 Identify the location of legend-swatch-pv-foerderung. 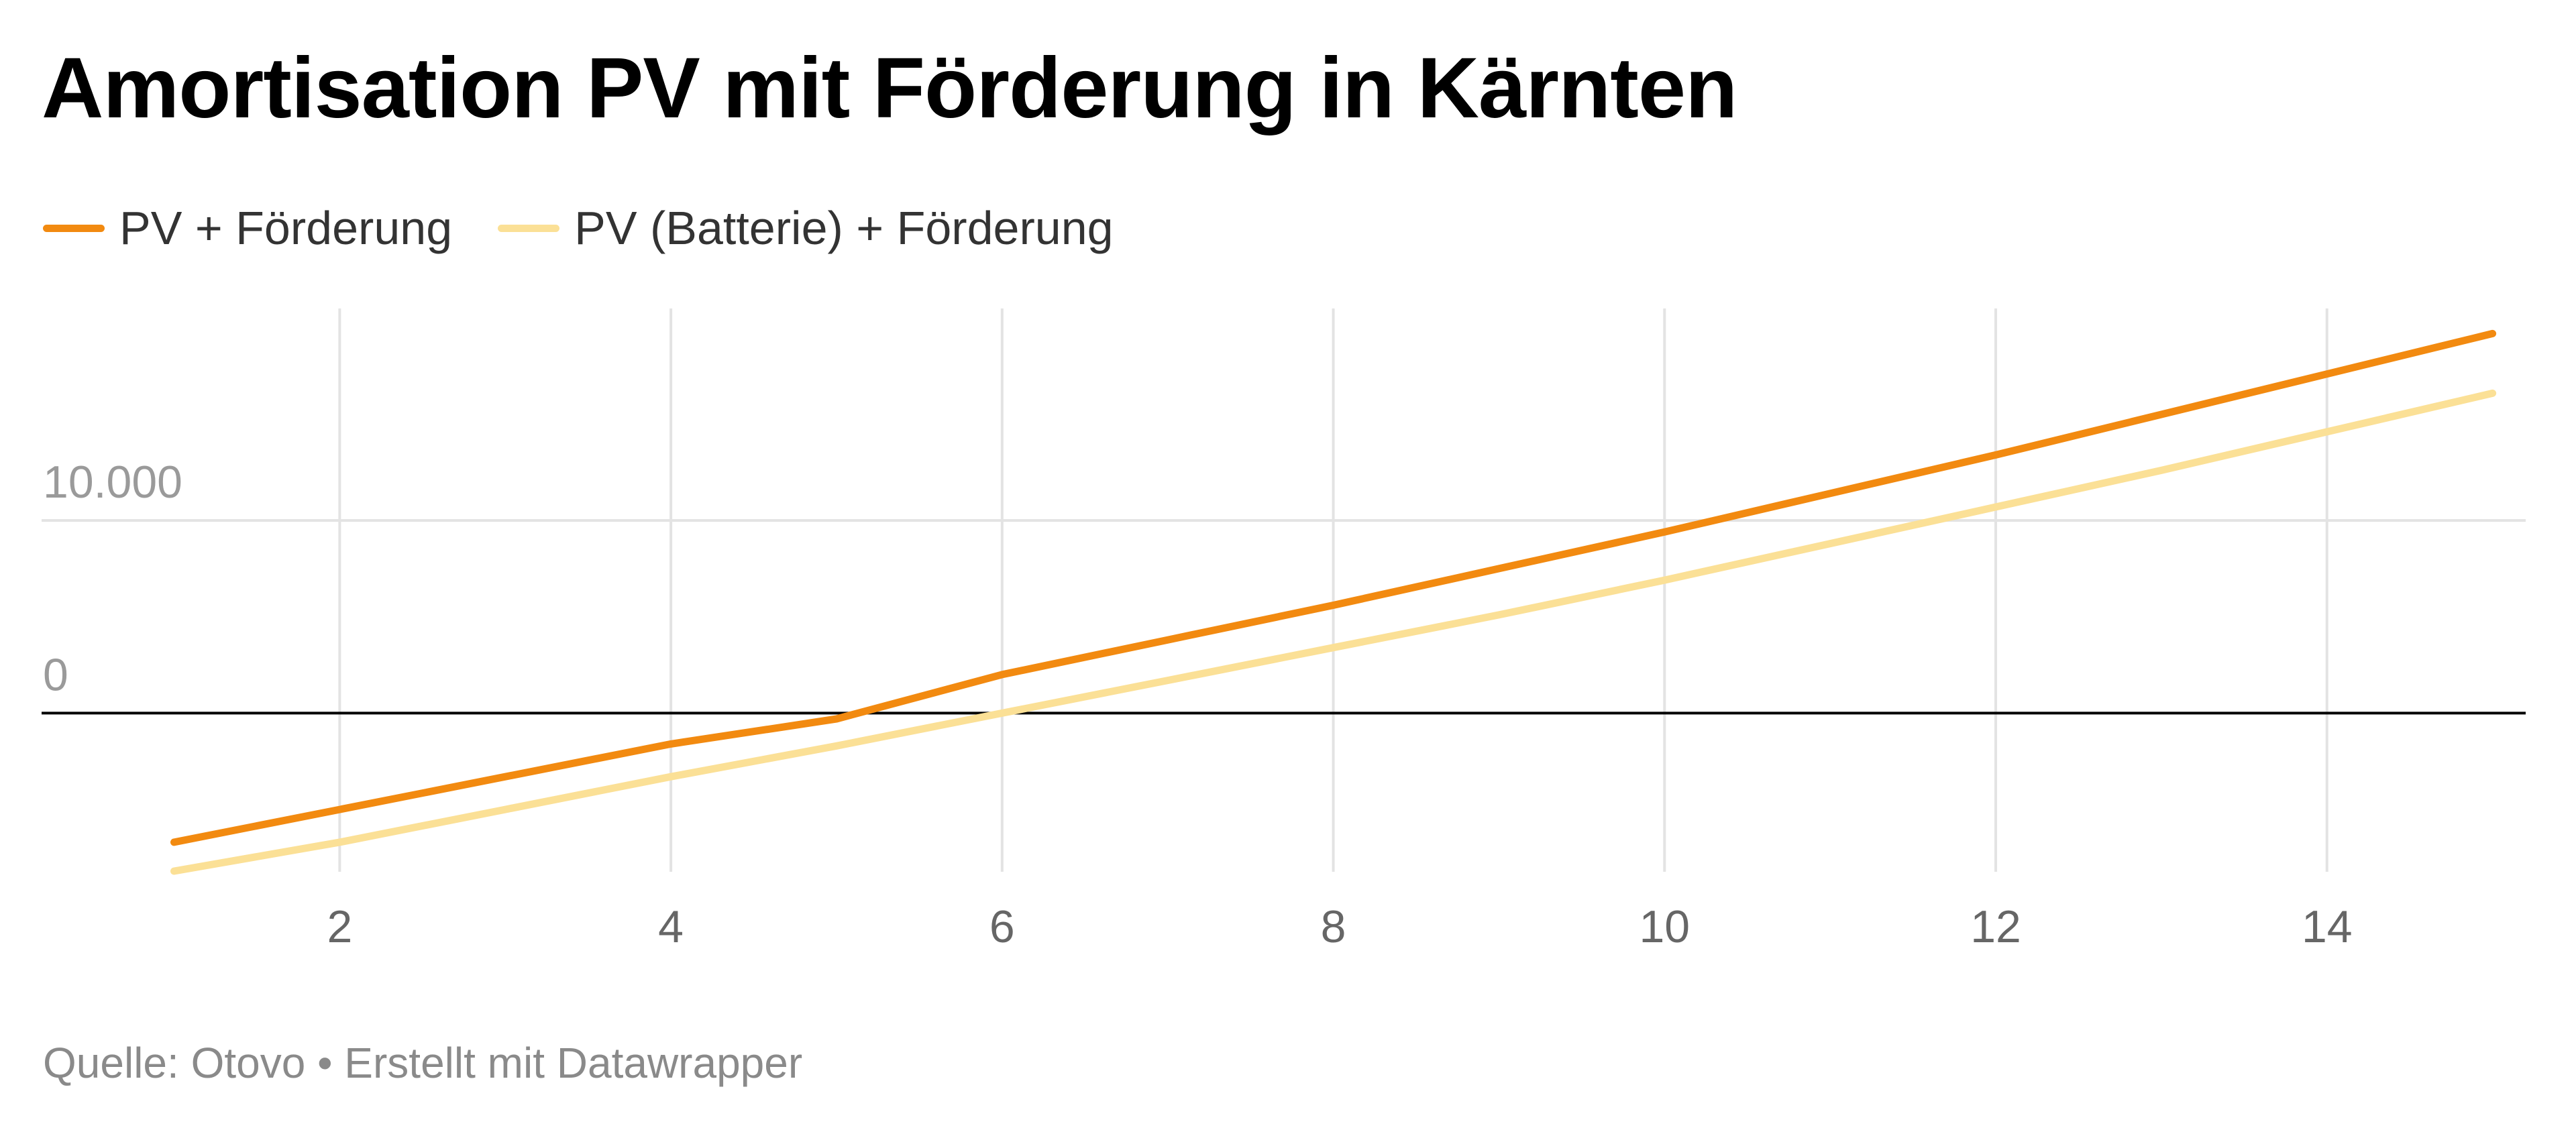
(74, 228).